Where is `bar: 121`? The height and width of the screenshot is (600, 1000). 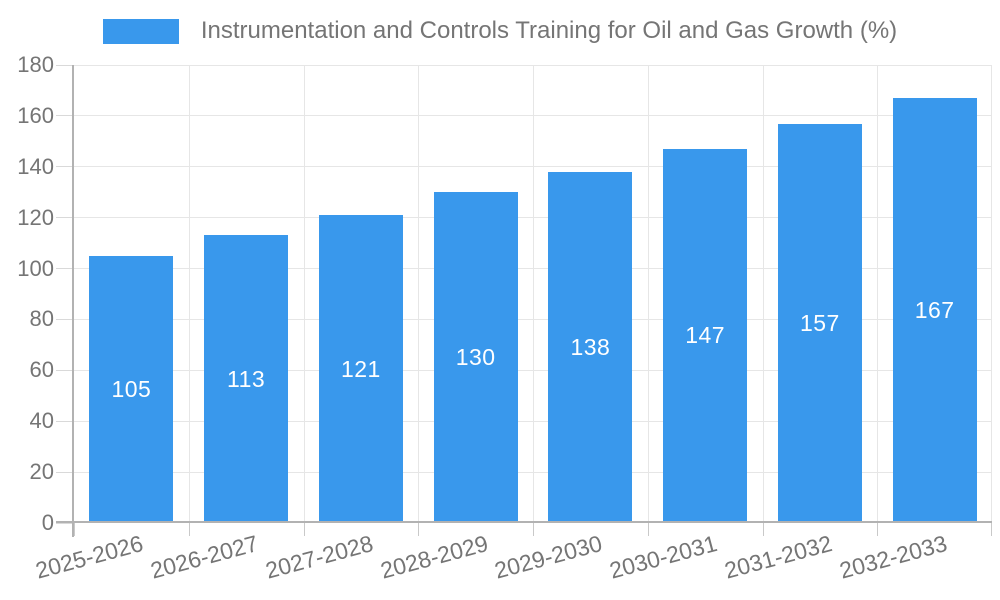 bar: 121 is located at coordinates (360, 369).